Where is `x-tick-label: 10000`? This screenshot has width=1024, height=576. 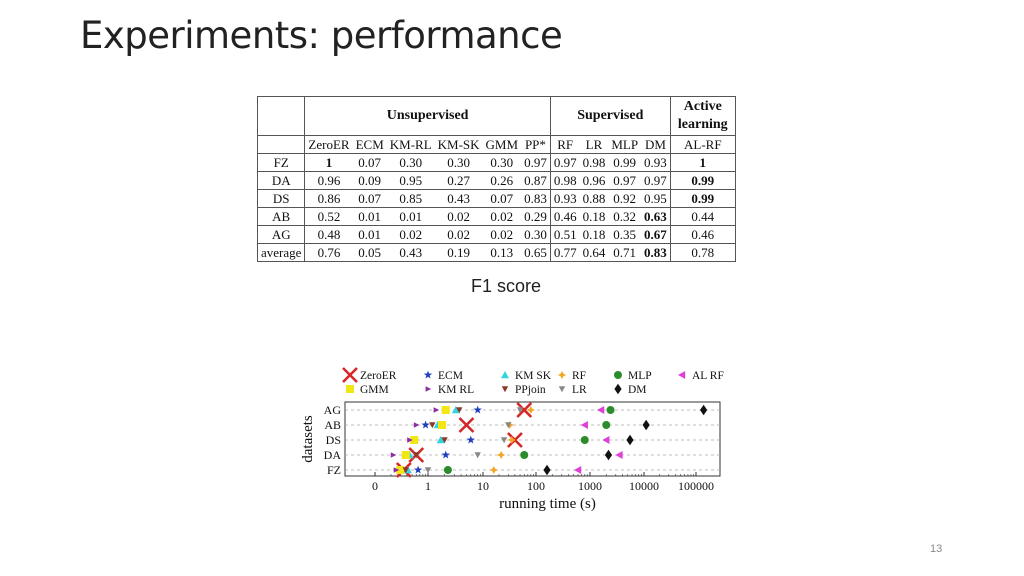
x-tick-label: 10000 is located at coordinates (644, 486).